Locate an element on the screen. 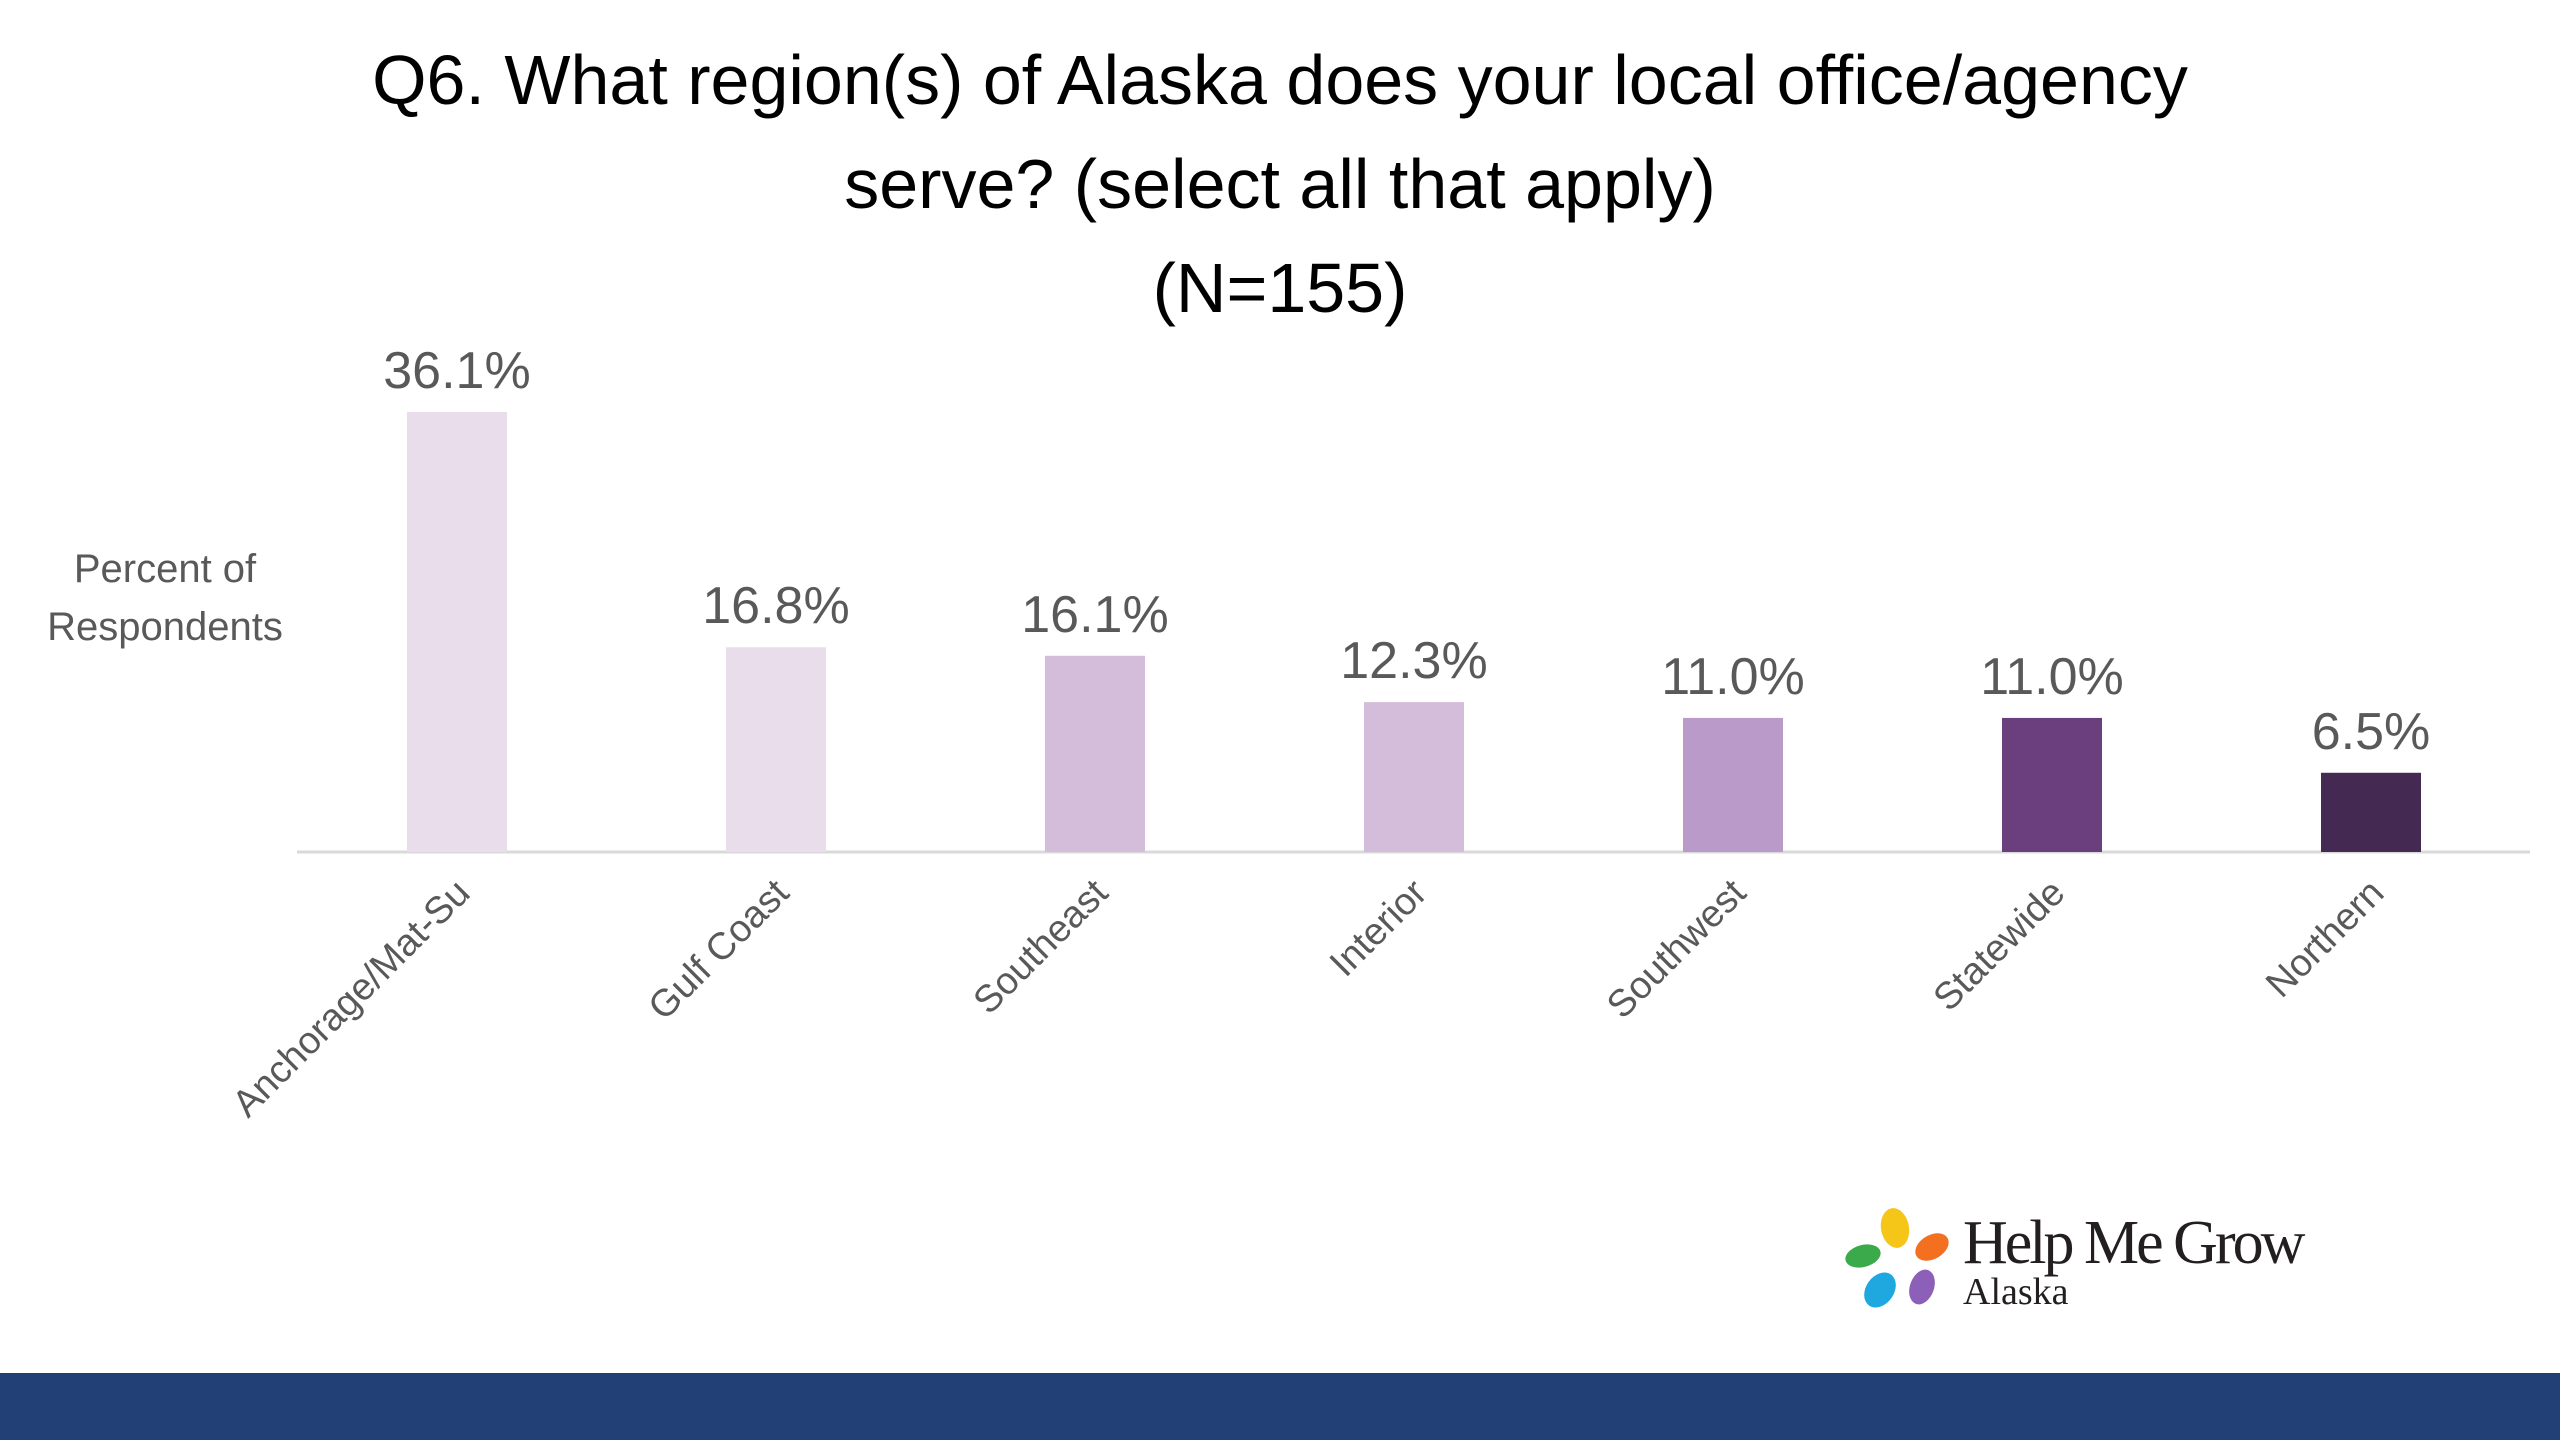 The image size is (2560, 1440). logo-text-line-1: Help Me Grow is located at coordinates (2134, 1243).